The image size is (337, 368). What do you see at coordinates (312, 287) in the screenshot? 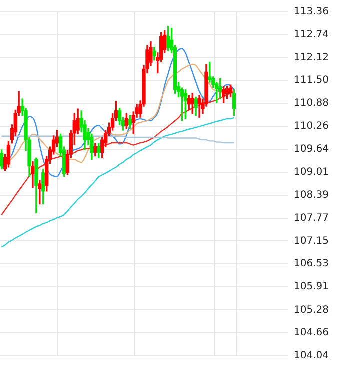
I see `y-tick-label: 105.91` at bounding box center [312, 287].